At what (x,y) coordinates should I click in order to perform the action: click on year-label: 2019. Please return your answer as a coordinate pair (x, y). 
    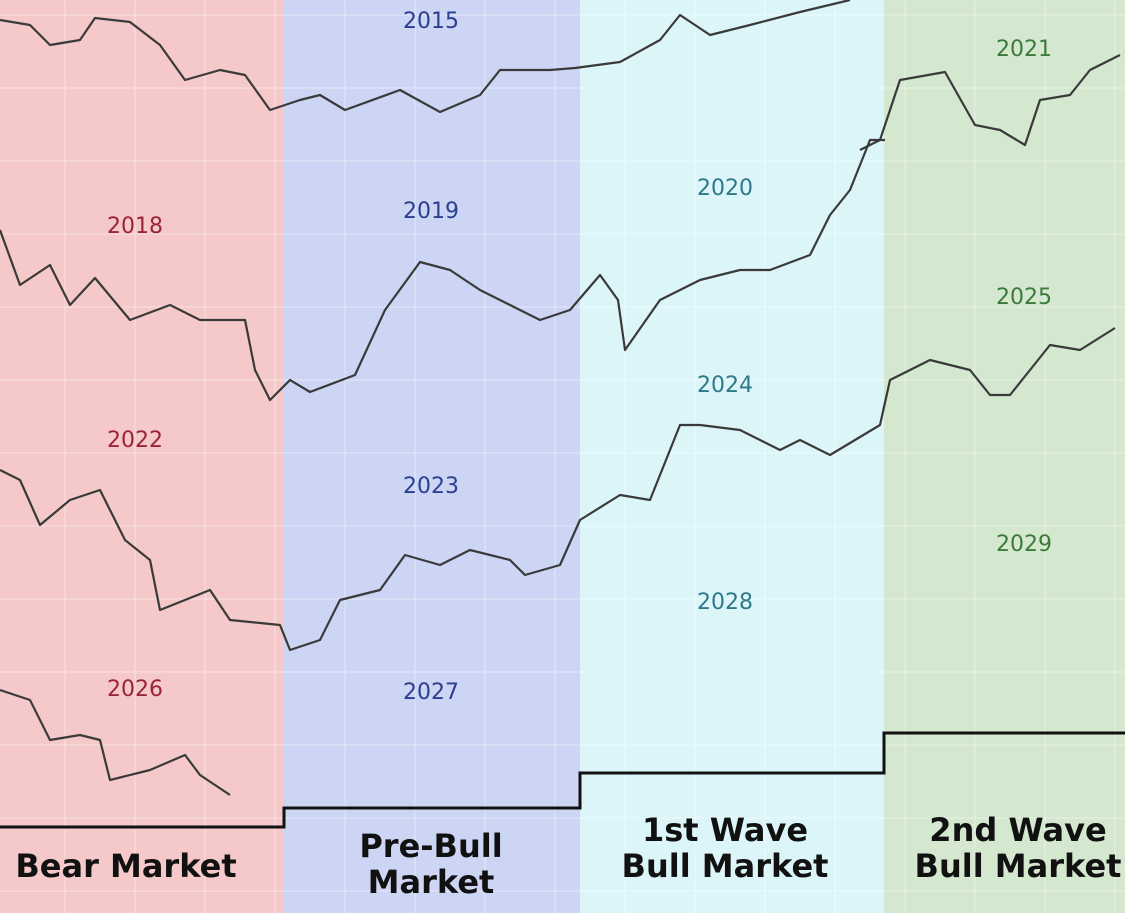
    Looking at the image, I should click on (431, 211).